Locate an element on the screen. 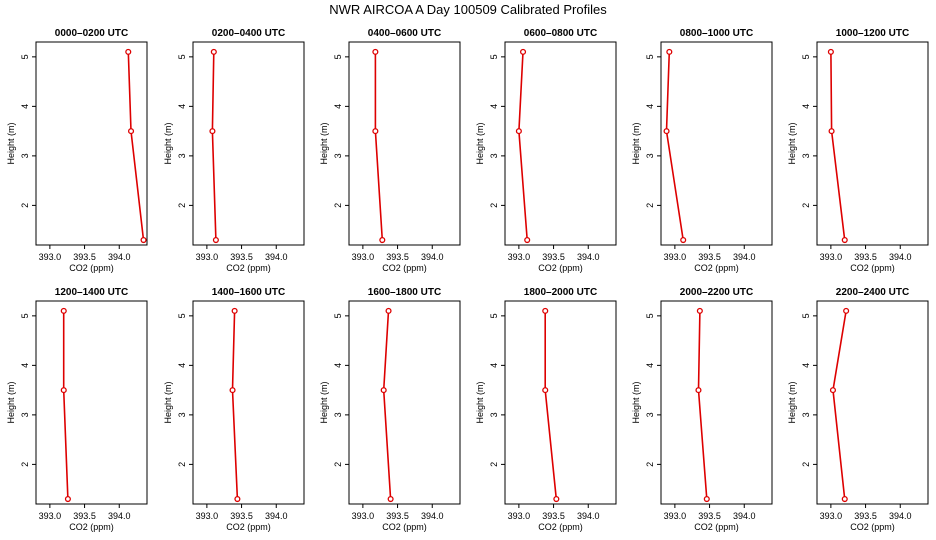 This screenshot has width=936, height=540. panel-title: 2000–2200 UTC is located at coordinates (716, 292).